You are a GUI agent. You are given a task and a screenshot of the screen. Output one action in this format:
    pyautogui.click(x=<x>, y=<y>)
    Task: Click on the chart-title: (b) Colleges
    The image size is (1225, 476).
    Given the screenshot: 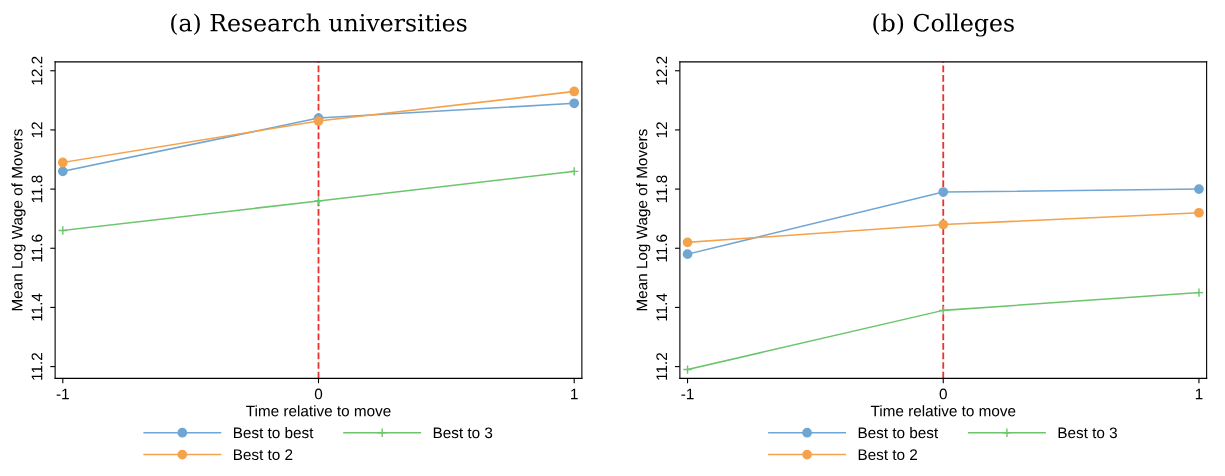 What is the action you would take?
    pyautogui.click(x=943, y=25)
    